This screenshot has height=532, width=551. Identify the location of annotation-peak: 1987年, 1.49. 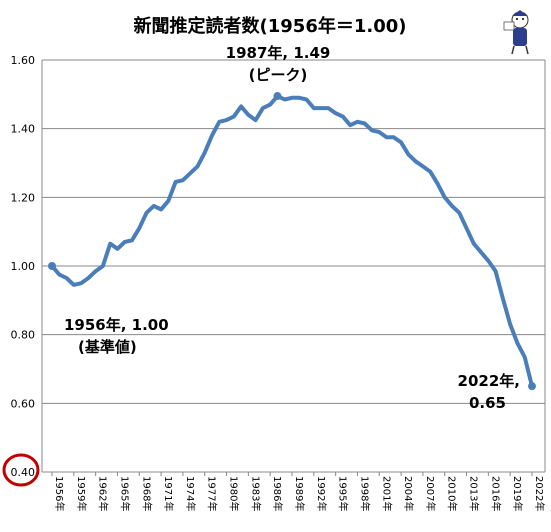
(278, 53).